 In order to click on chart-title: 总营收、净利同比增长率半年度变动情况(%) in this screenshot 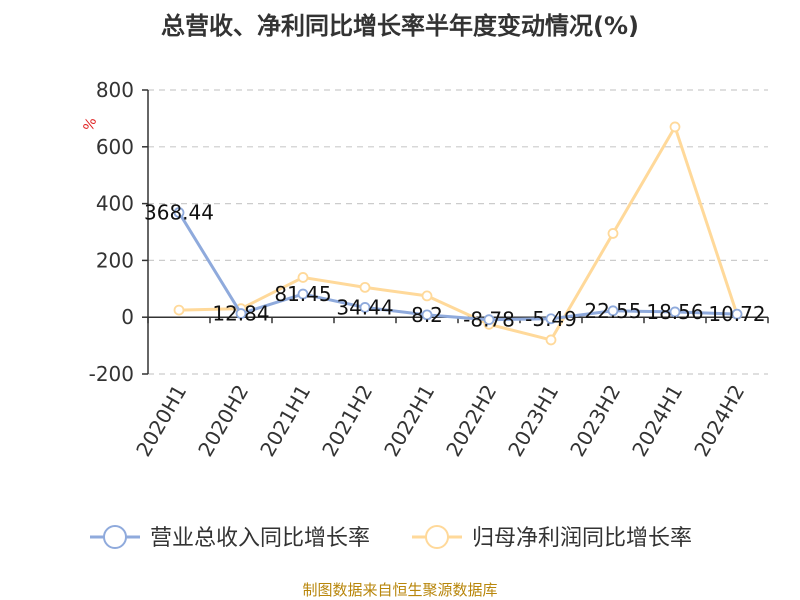, I will do `click(400, 26)`.